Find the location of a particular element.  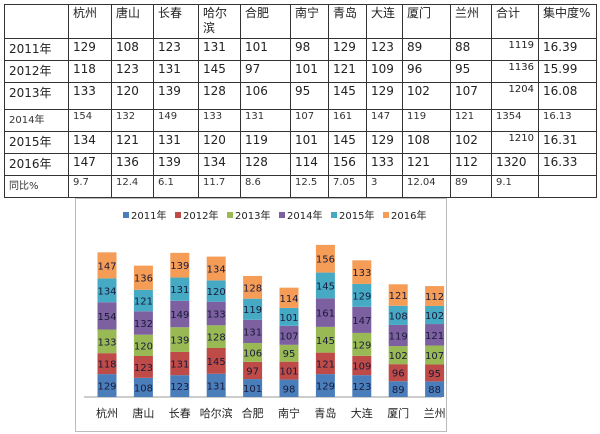

row-label: 2016年 is located at coordinates (36, 164).